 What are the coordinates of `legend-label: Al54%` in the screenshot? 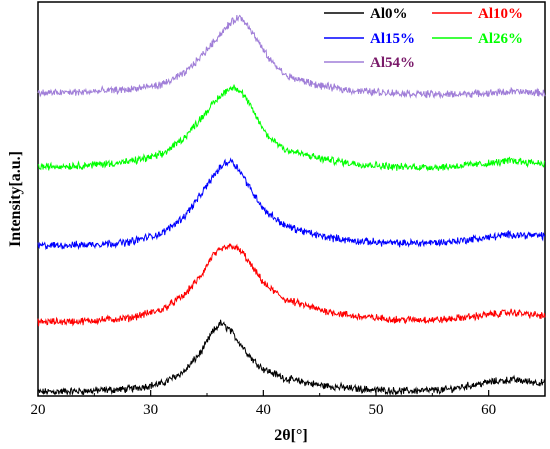 It's located at (392, 63).